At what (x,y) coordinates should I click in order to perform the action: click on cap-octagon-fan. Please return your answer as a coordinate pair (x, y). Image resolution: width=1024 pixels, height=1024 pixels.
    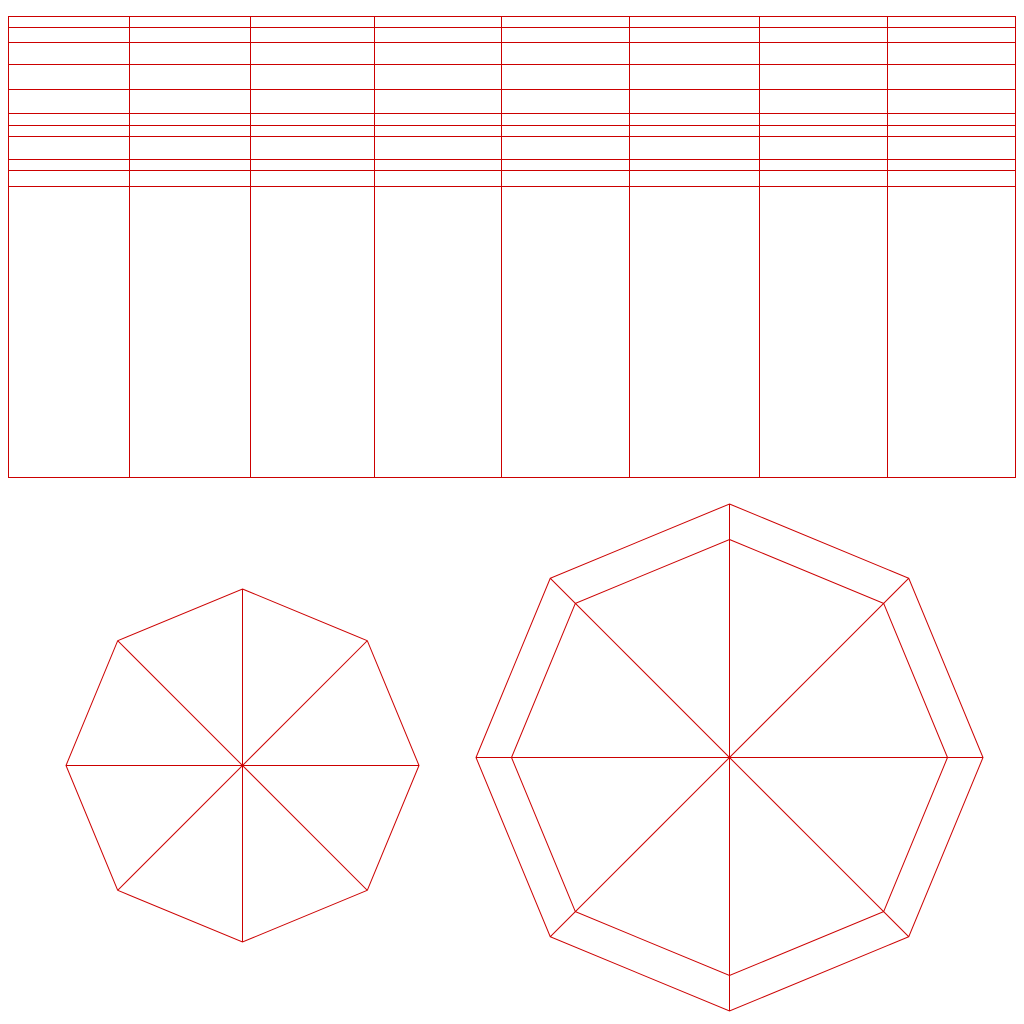
    Looking at the image, I should click on (242, 765).